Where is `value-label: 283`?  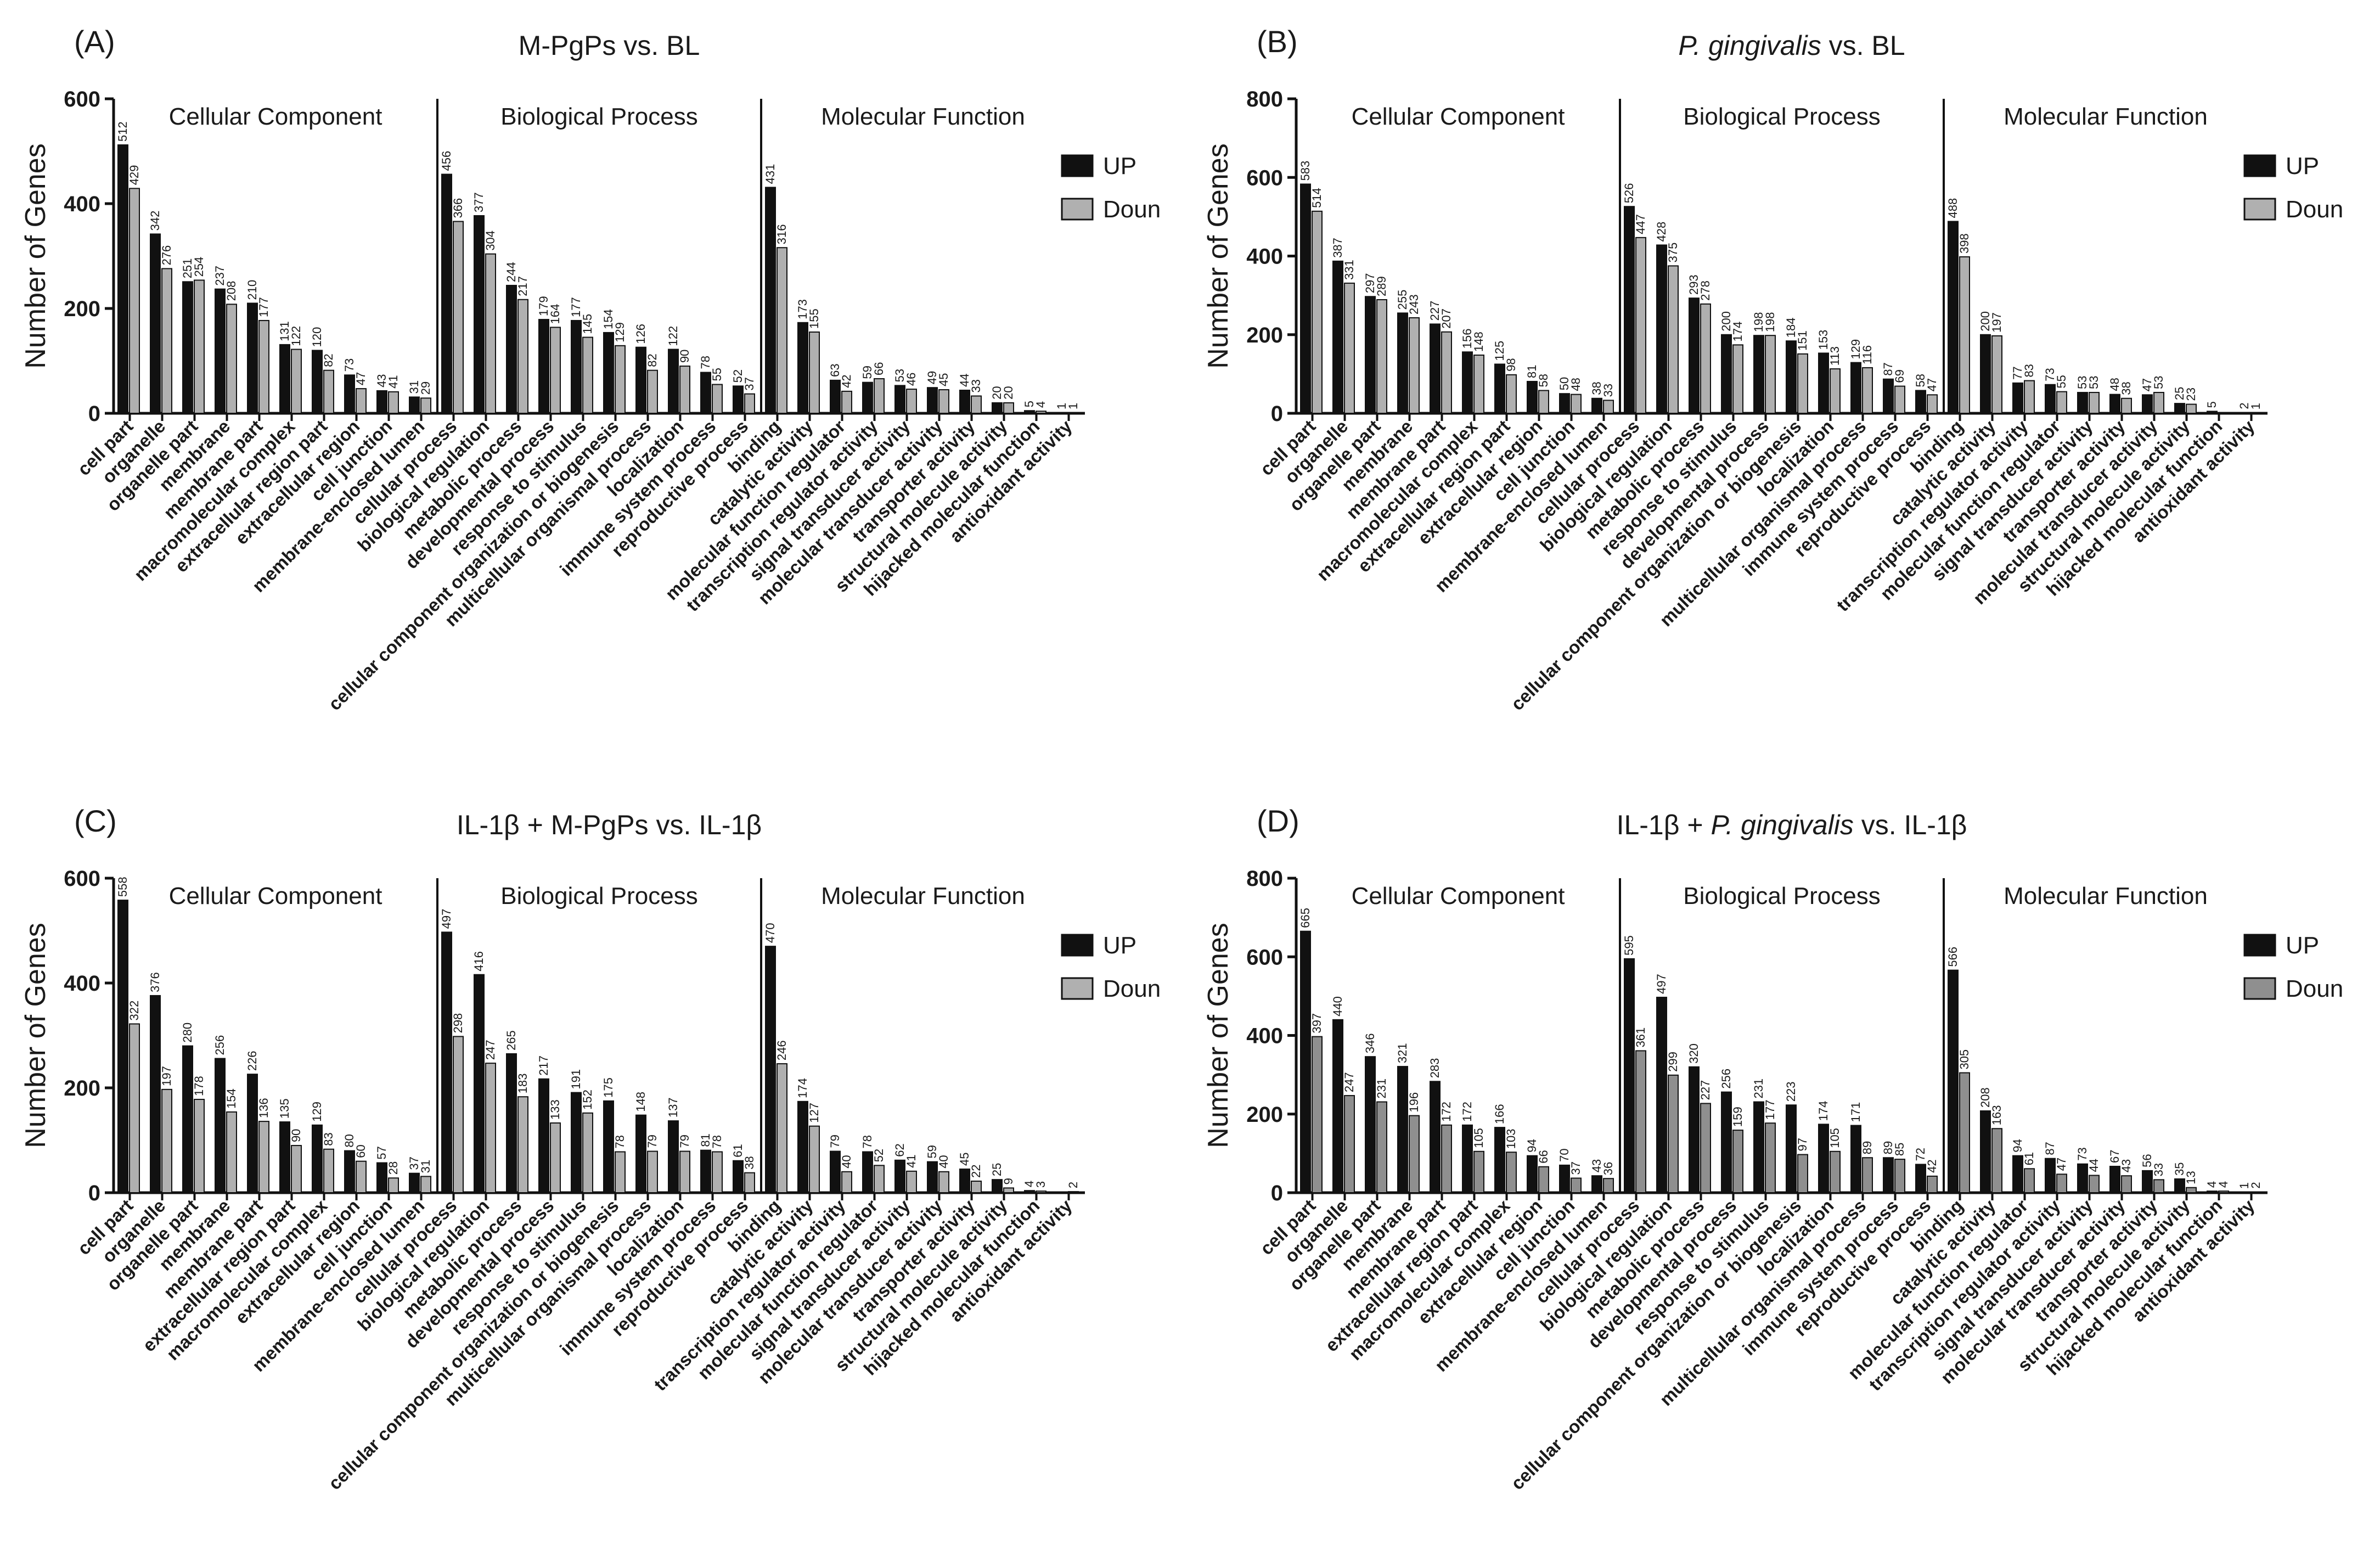
value-label: 283 is located at coordinates (1435, 1068).